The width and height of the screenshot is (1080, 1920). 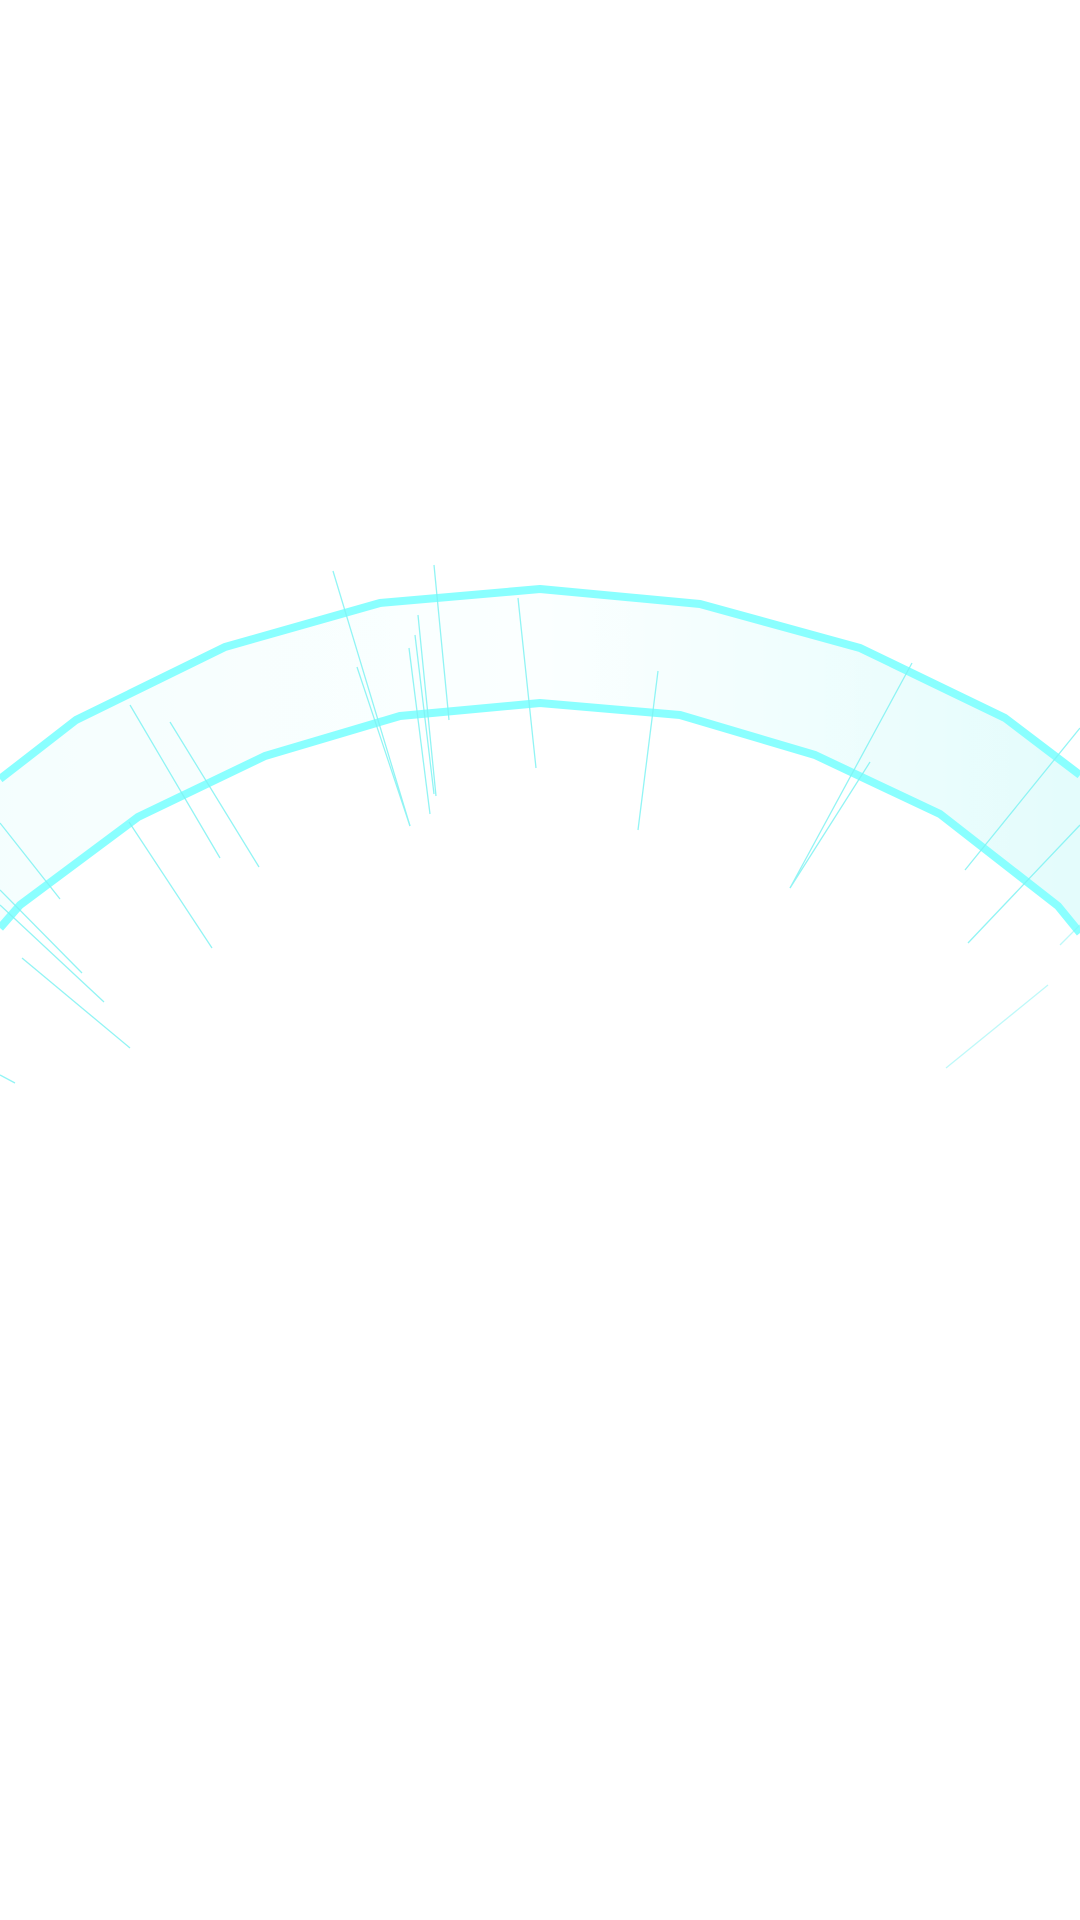 What do you see at coordinates (540, 817) in the screenshot?
I see `arc-inner-stroke` at bounding box center [540, 817].